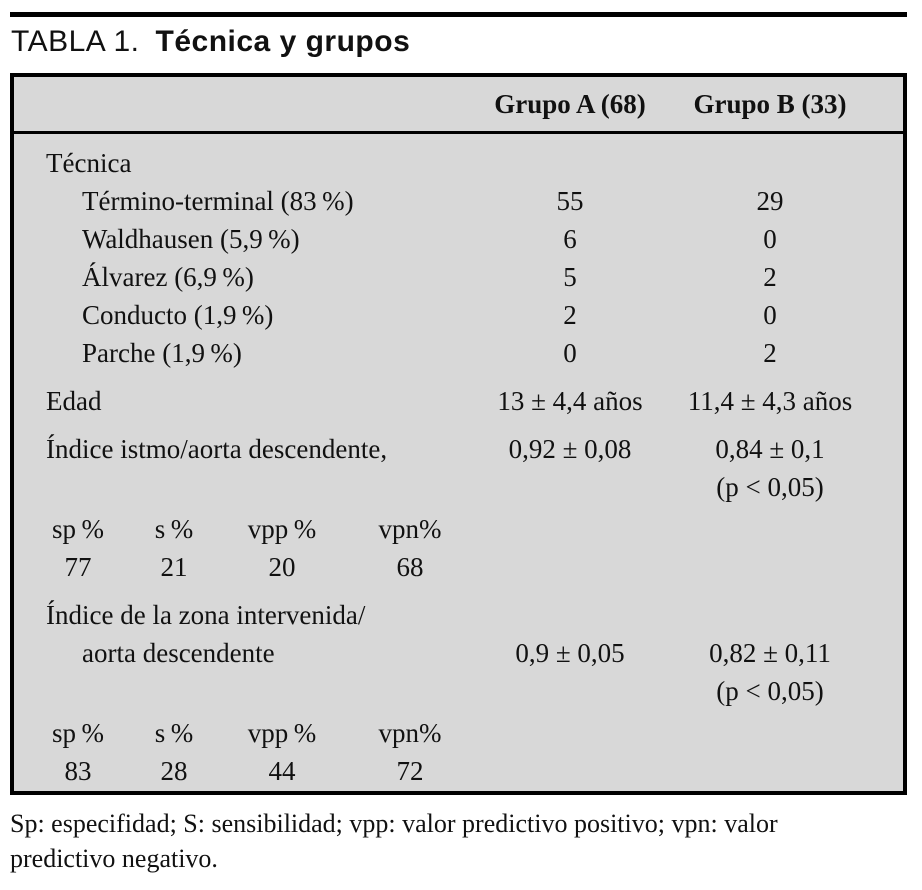 This screenshot has width=922, height=890. What do you see at coordinates (570, 401) in the screenshot?
I see `cell-grupo-a: 13 ± 4,4 años` at bounding box center [570, 401].